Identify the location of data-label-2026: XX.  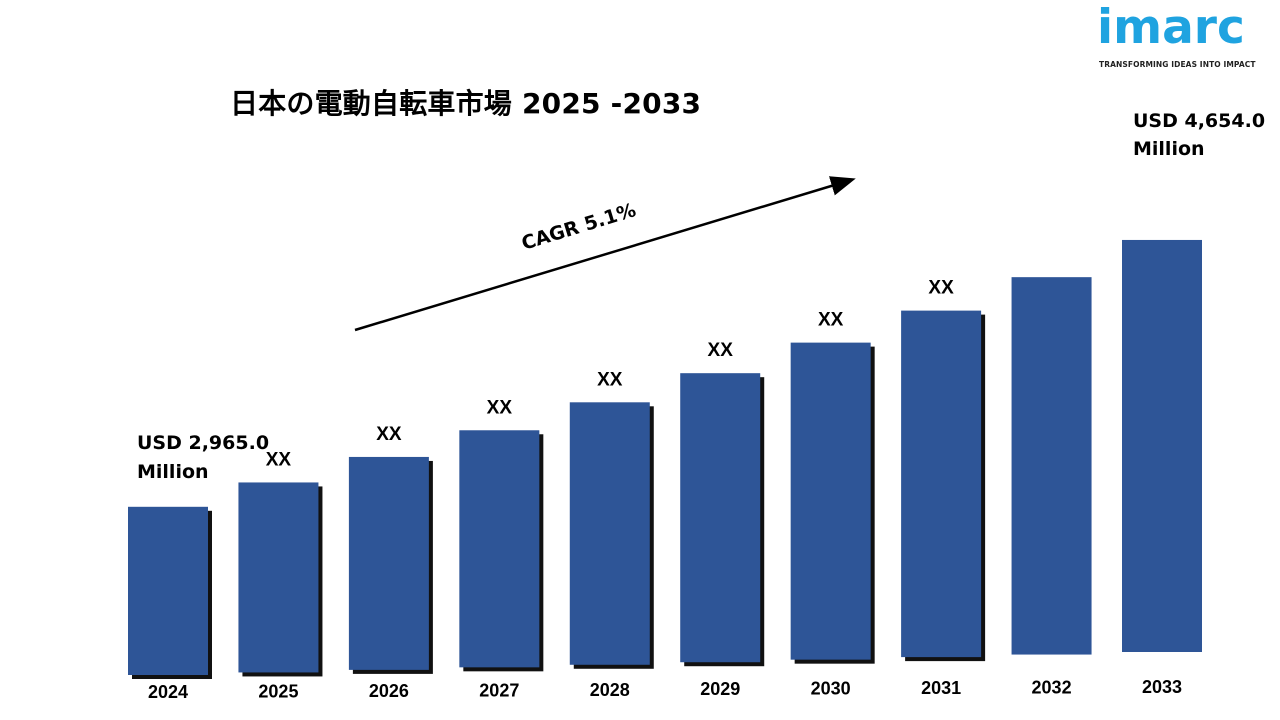
(389, 434).